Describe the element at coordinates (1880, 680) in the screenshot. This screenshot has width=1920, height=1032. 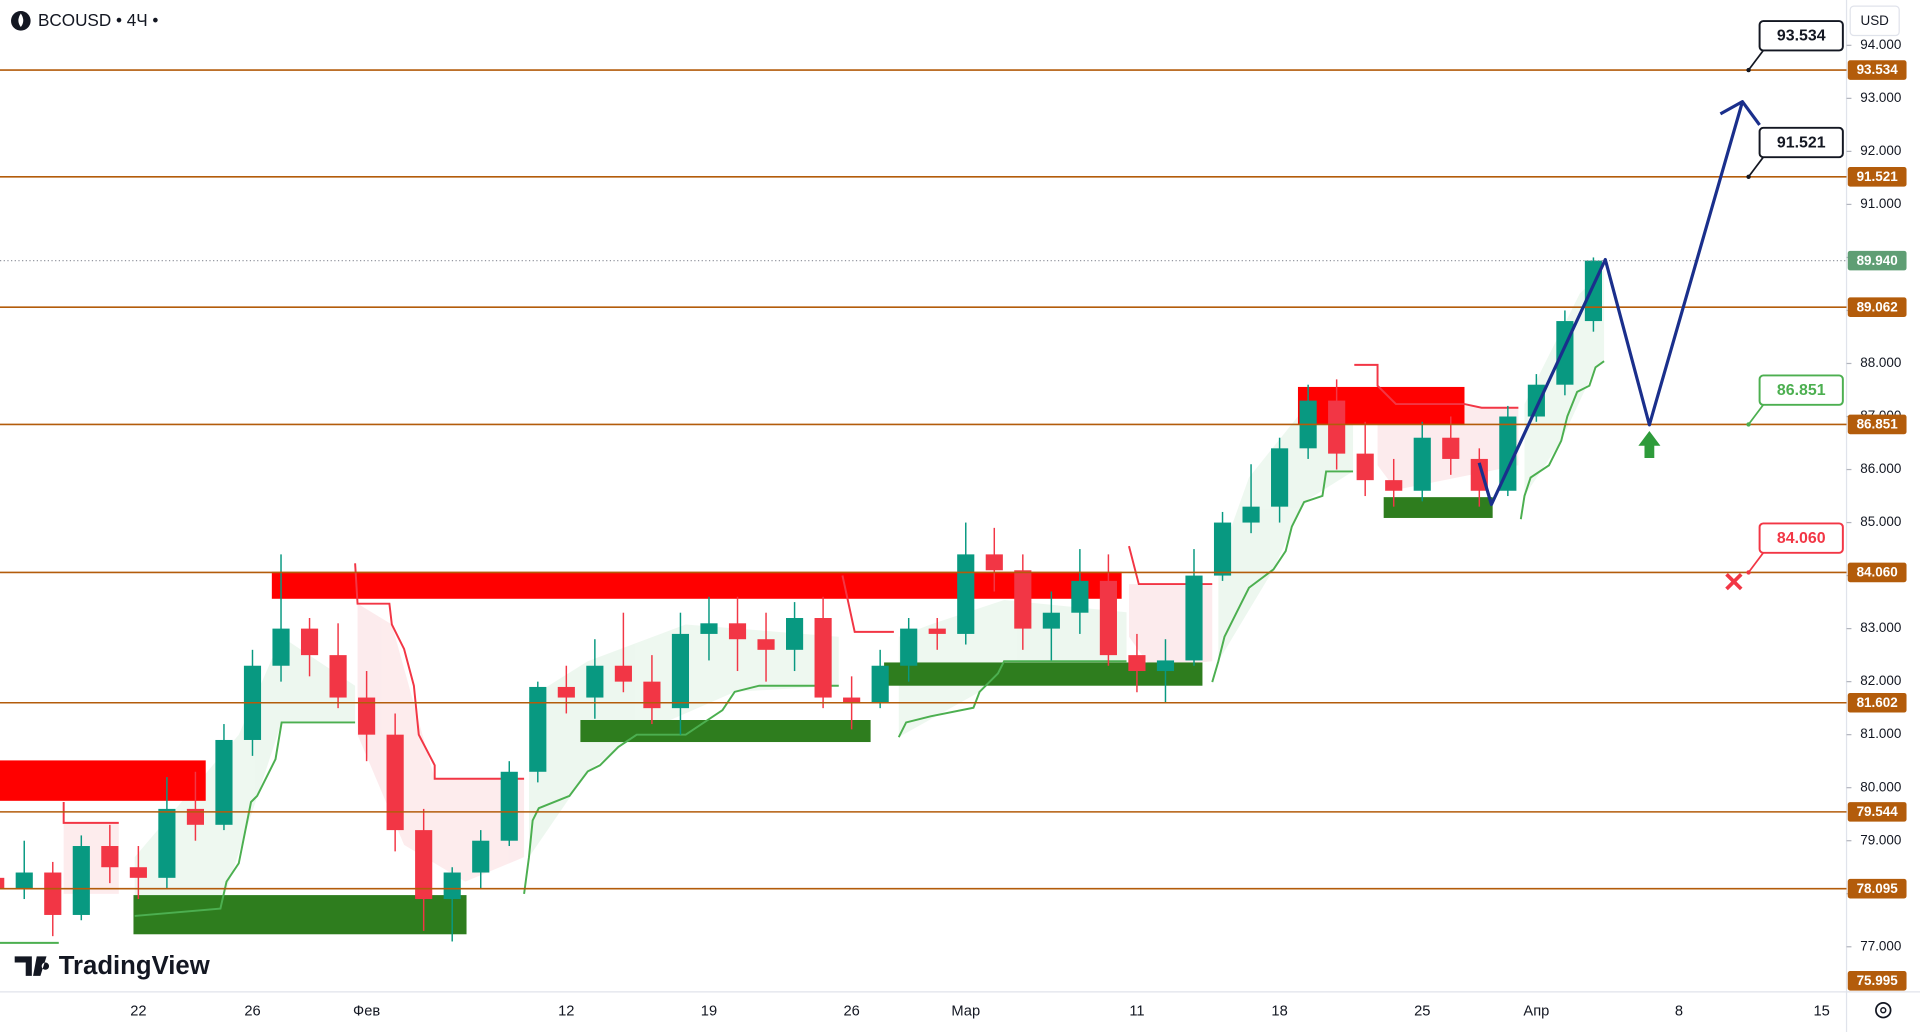
I see `y-tick-label: 82.000` at that location.